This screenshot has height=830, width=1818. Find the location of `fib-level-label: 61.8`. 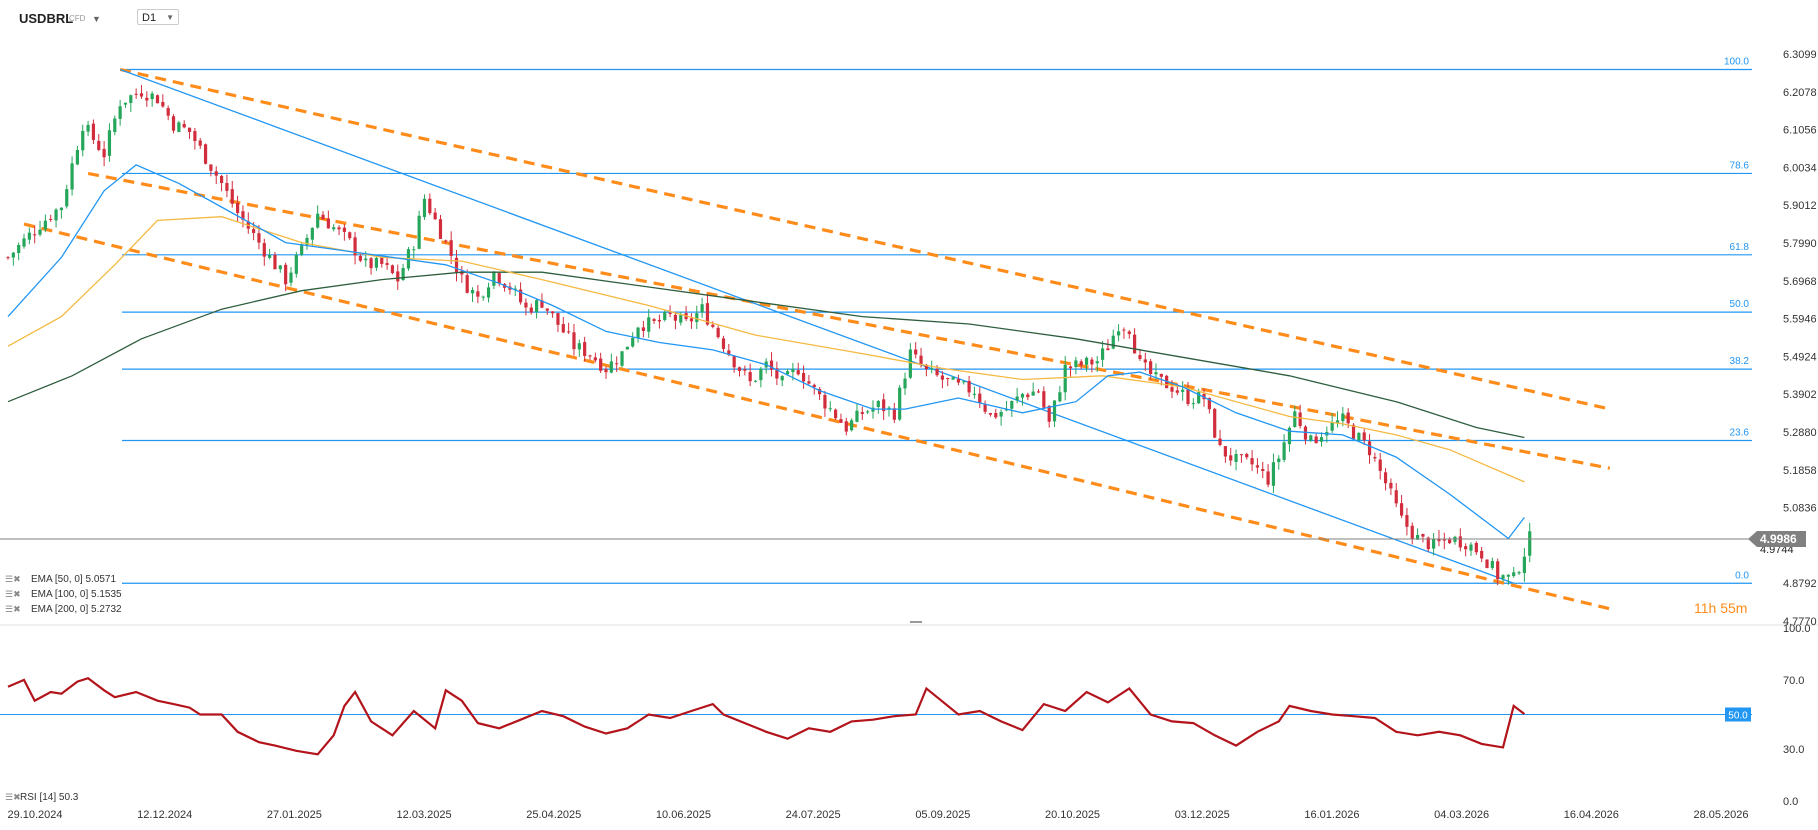

fib-level-label: 61.8 is located at coordinates (1740, 247).